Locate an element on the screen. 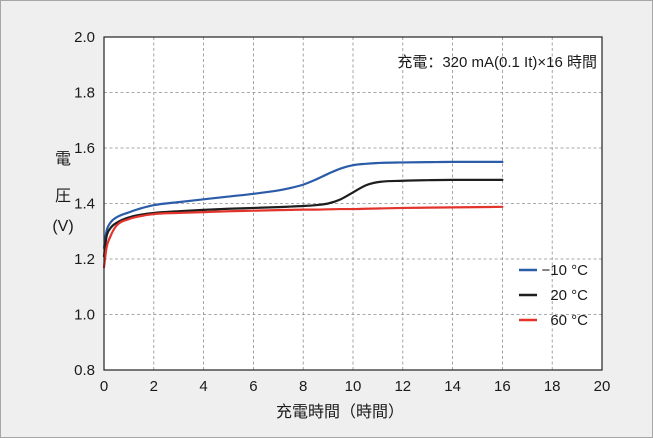 The width and height of the screenshot is (653, 438). y-axis-label-line: 電 is located at coordinates (63, 159).